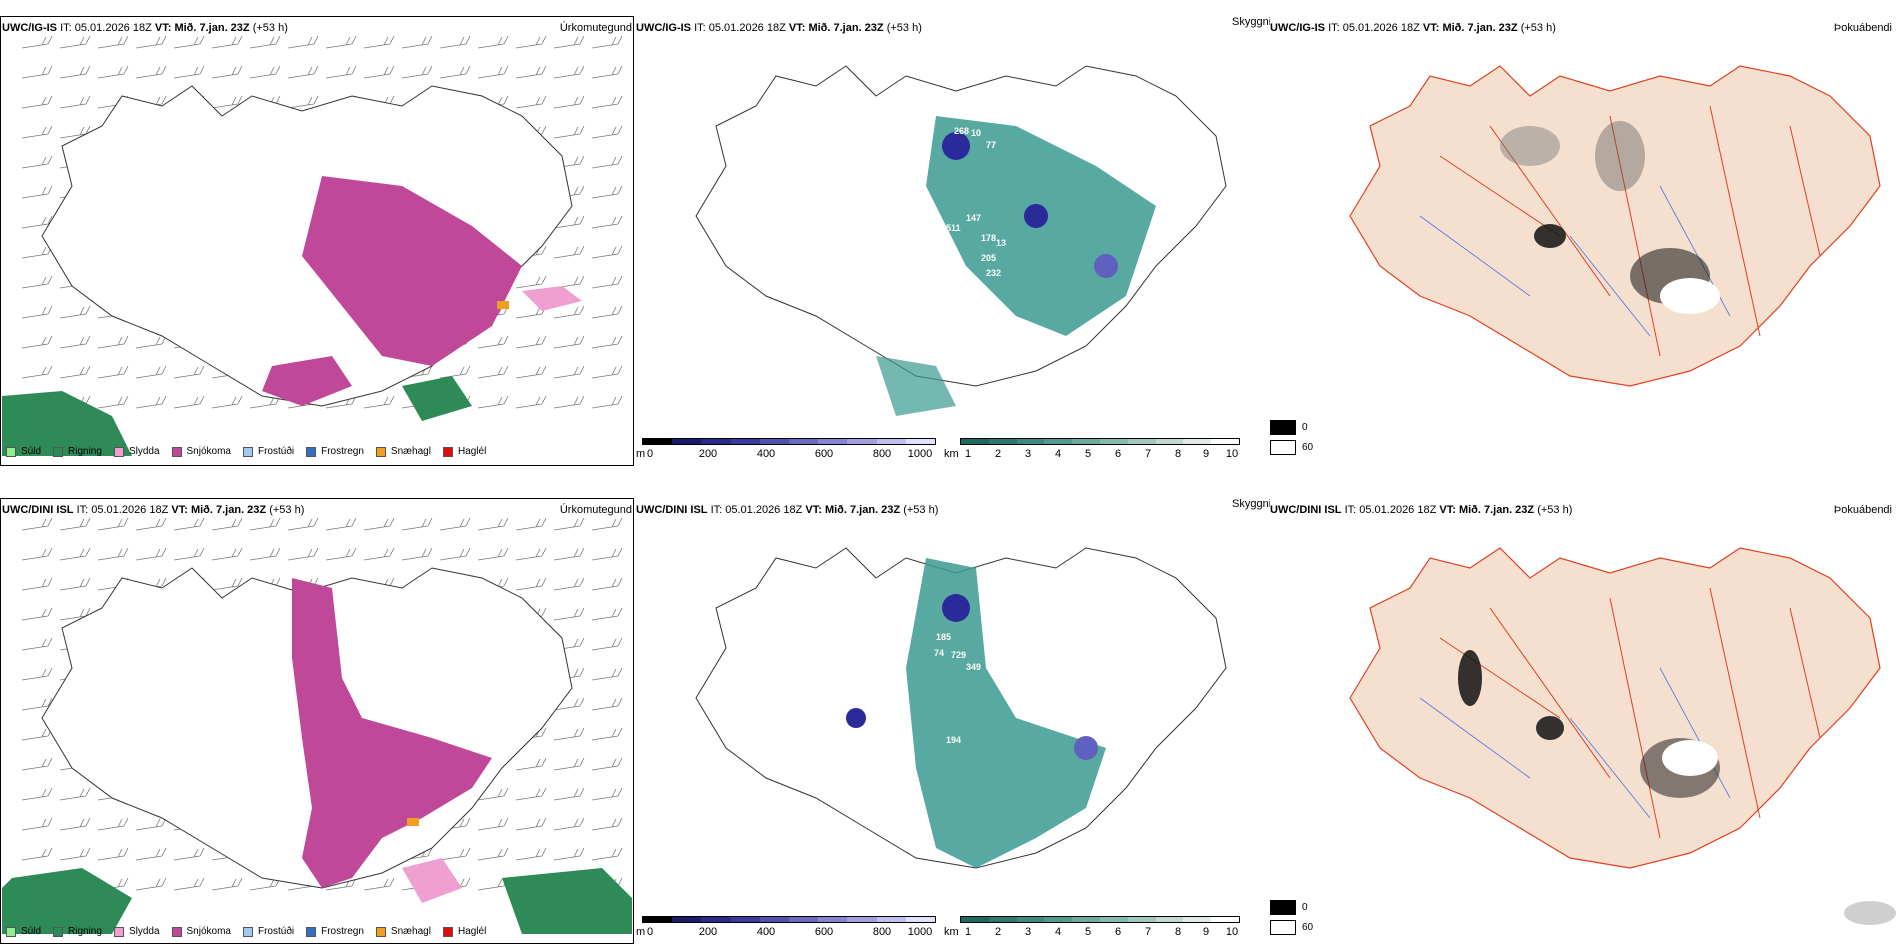  What do you see at coordinates (939, 653) in the screenshot?
I see `cloud-base-label: 74` at bounding box center [939, 653].